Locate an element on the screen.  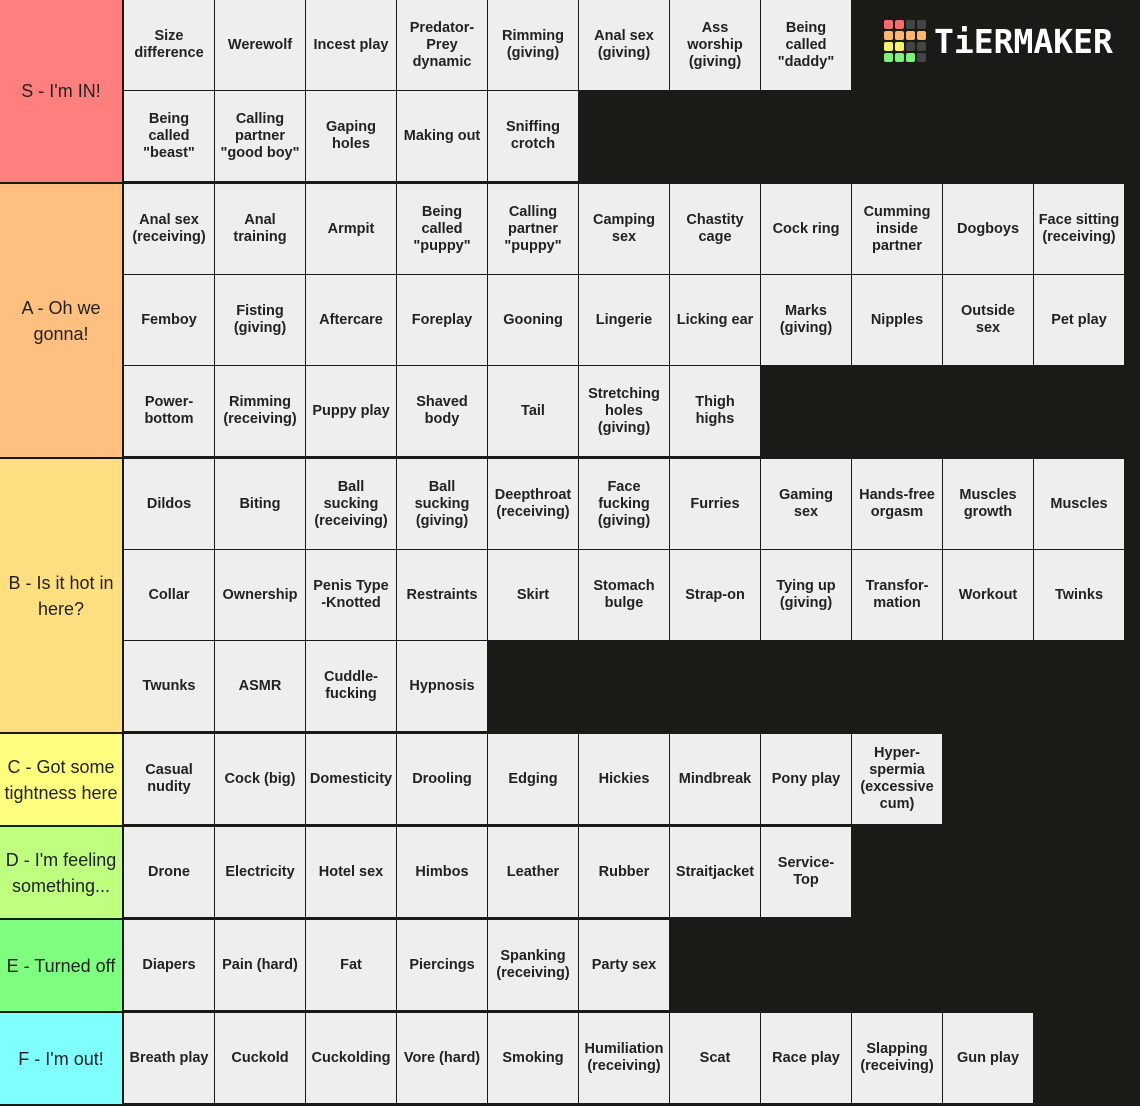
tier-item: Slapping (receiving) is located at coordinates (897, 1058).